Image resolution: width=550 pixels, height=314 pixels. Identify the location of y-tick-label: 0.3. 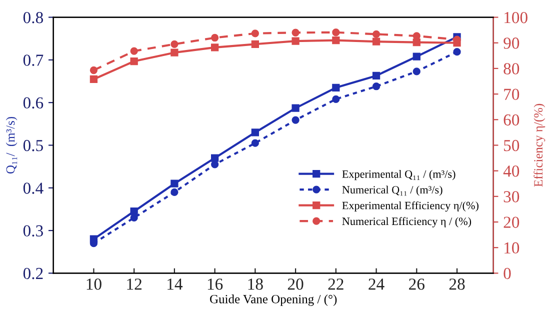
(33, 231).